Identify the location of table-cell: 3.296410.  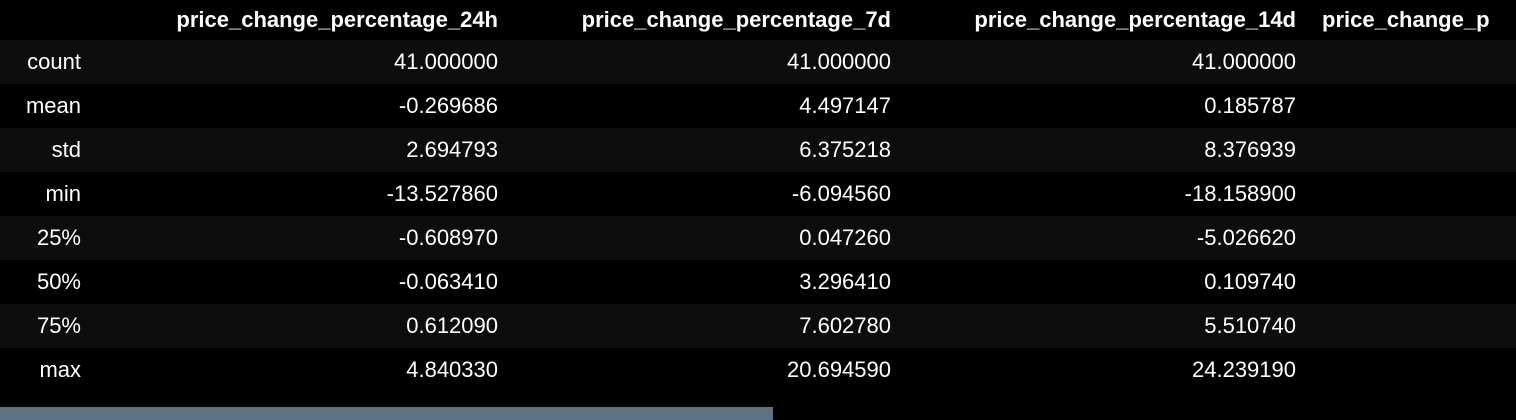
(845, 281).